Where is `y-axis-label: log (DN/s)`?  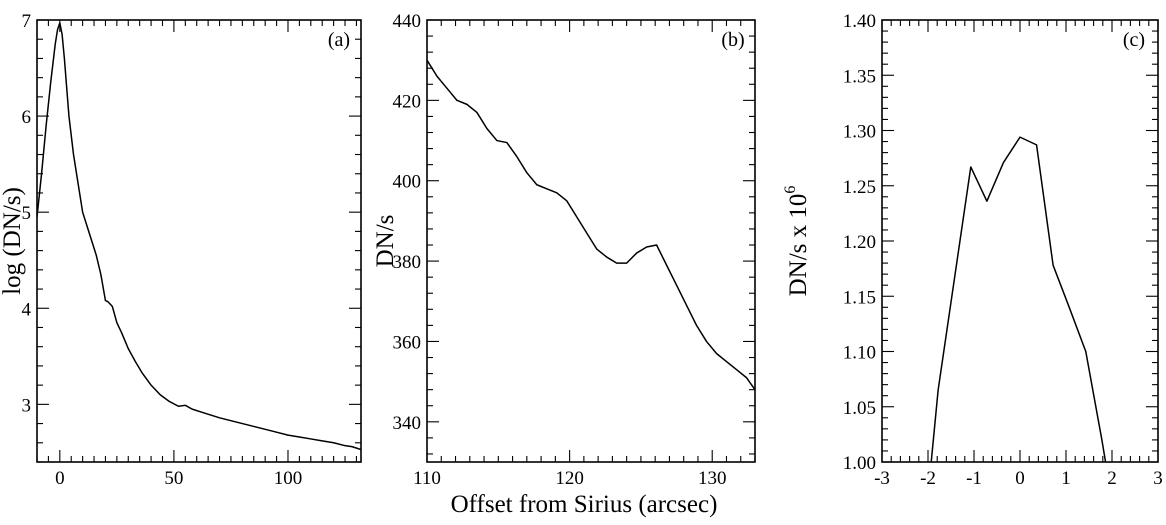
y-axis-label: log (DN/s) is located at coordinates (13, 241).